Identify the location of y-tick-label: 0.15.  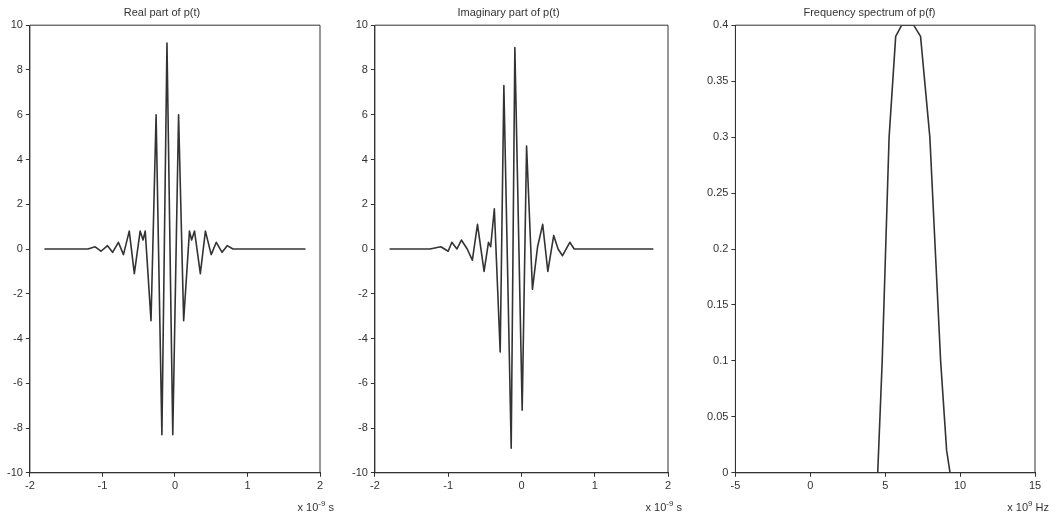
(717, 303).